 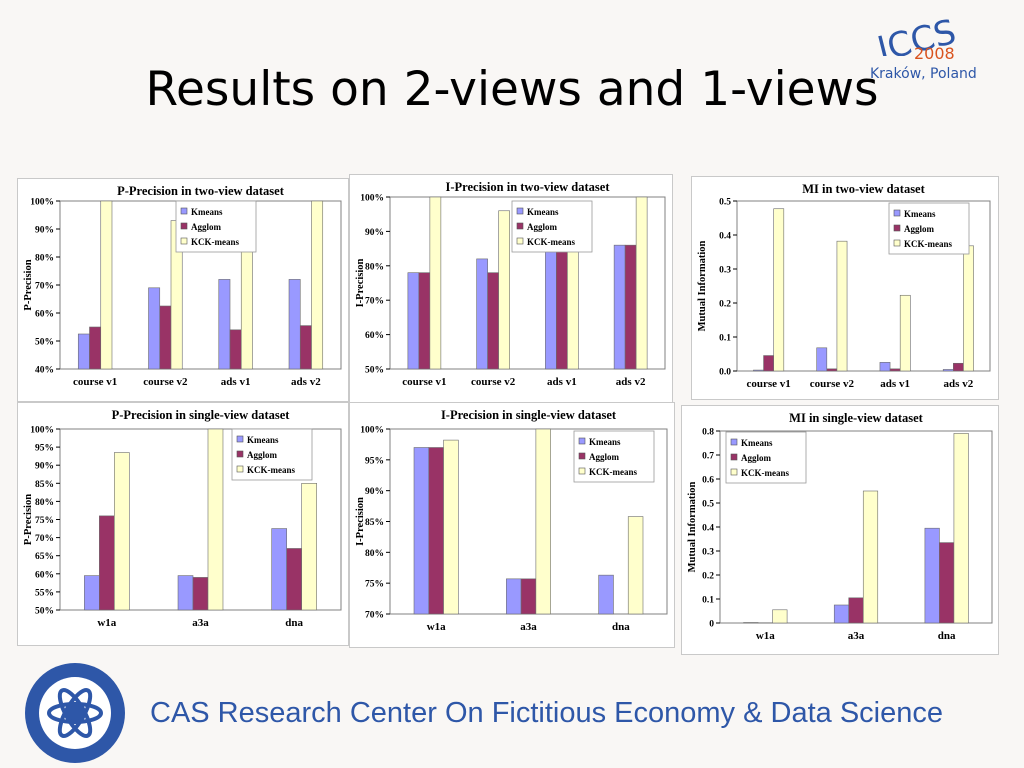 What do you see at coordinates (856, 418) in the screenshot?
I see `chart-title: MI in single-view dataset` at bounding box center [856, 418].